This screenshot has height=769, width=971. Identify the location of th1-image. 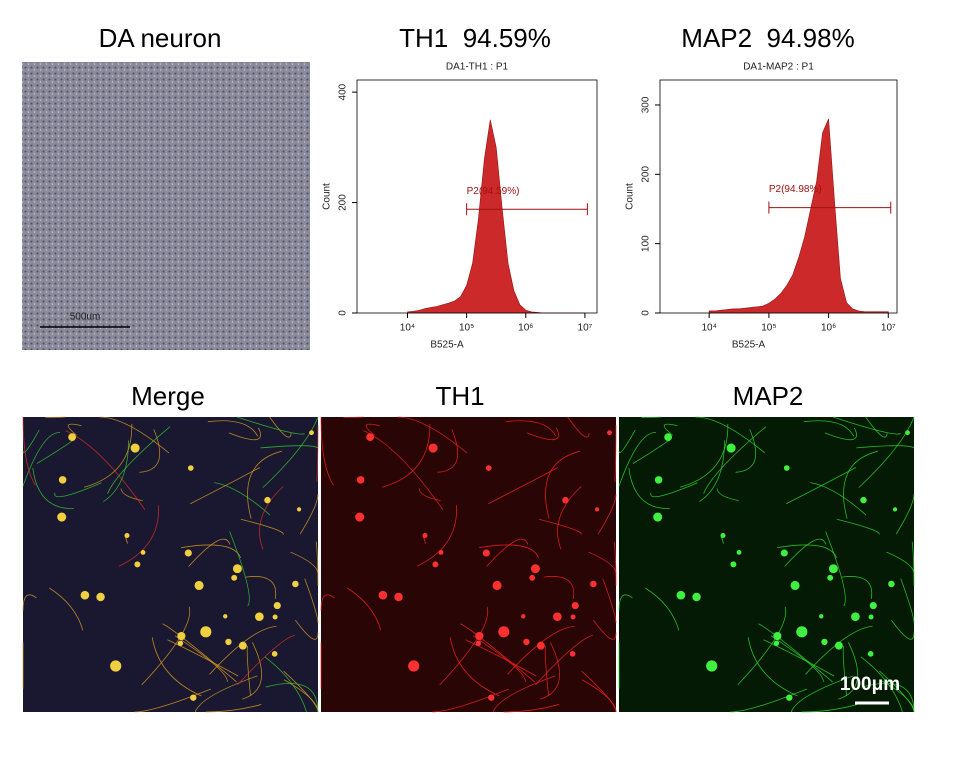
(468, 564).